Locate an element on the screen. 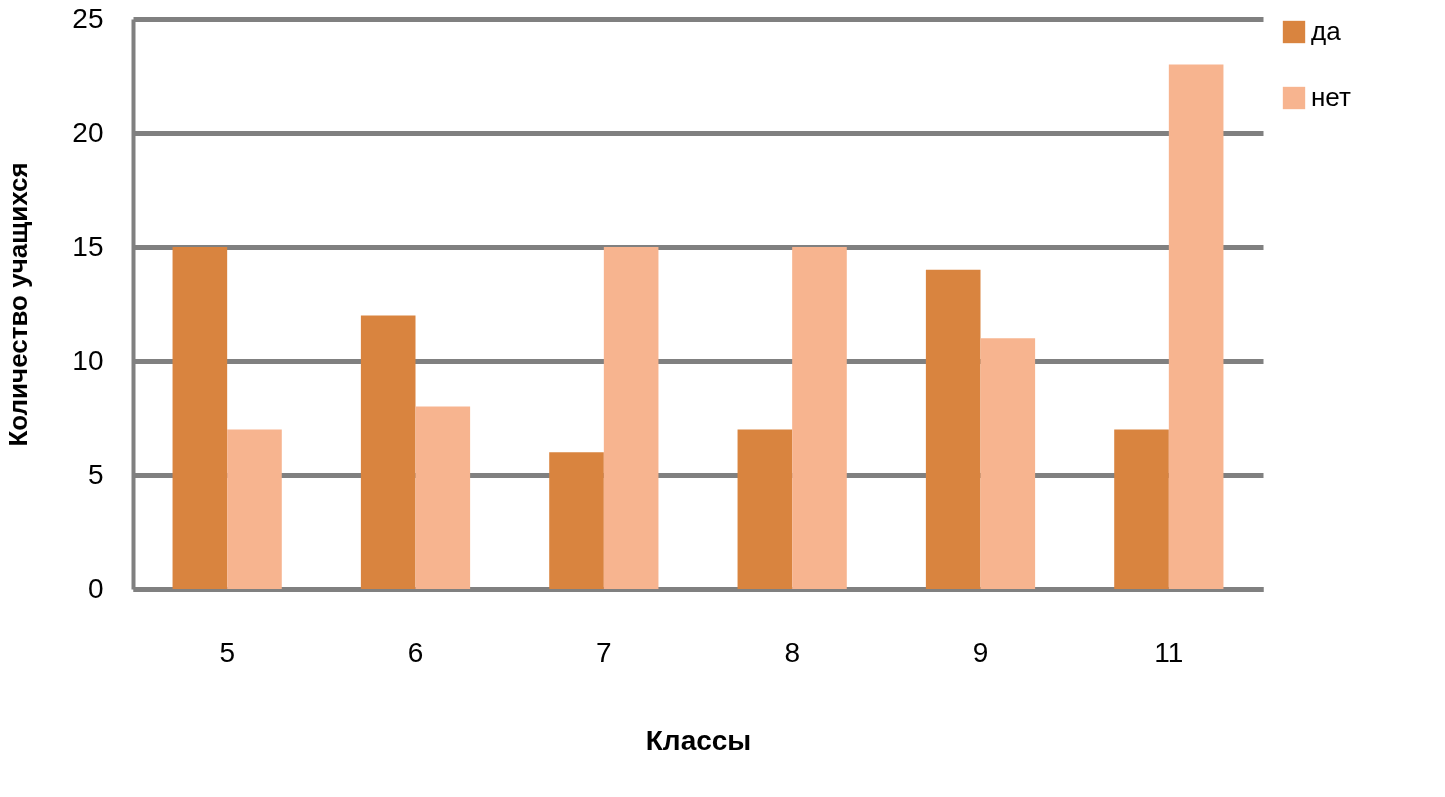 This screenshot has height=797, width=1445. x-tick-label: 8 is located at coordinates (792, 652).